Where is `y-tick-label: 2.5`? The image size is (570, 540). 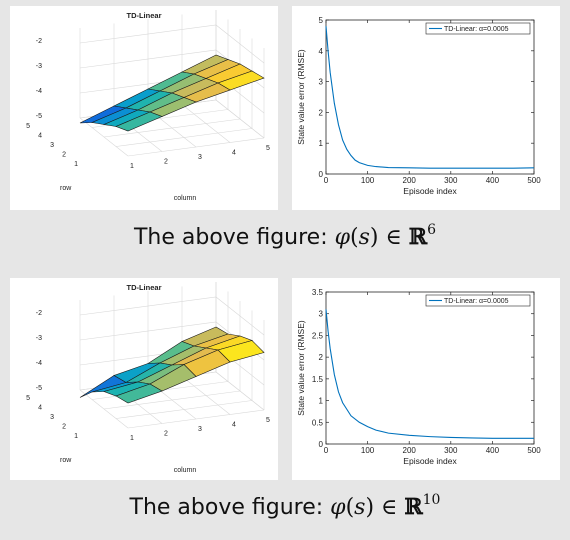
y-tick-label: 2.5 is located at coordinates (318, 335).